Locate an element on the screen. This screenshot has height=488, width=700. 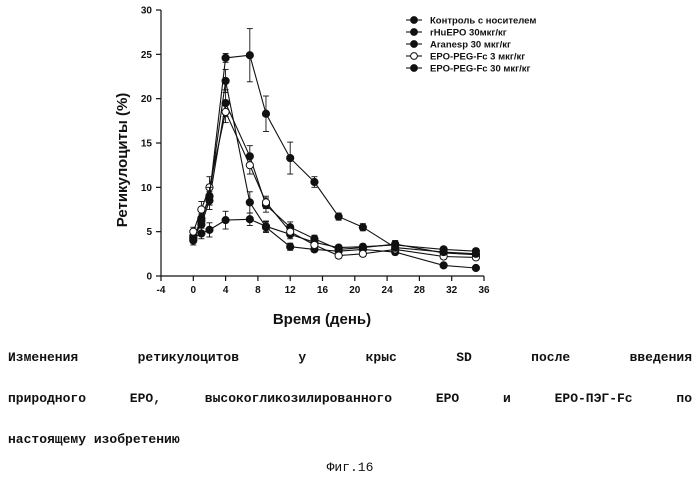
legend-label: Контроль с носителем is located at coordinates (483, 21).